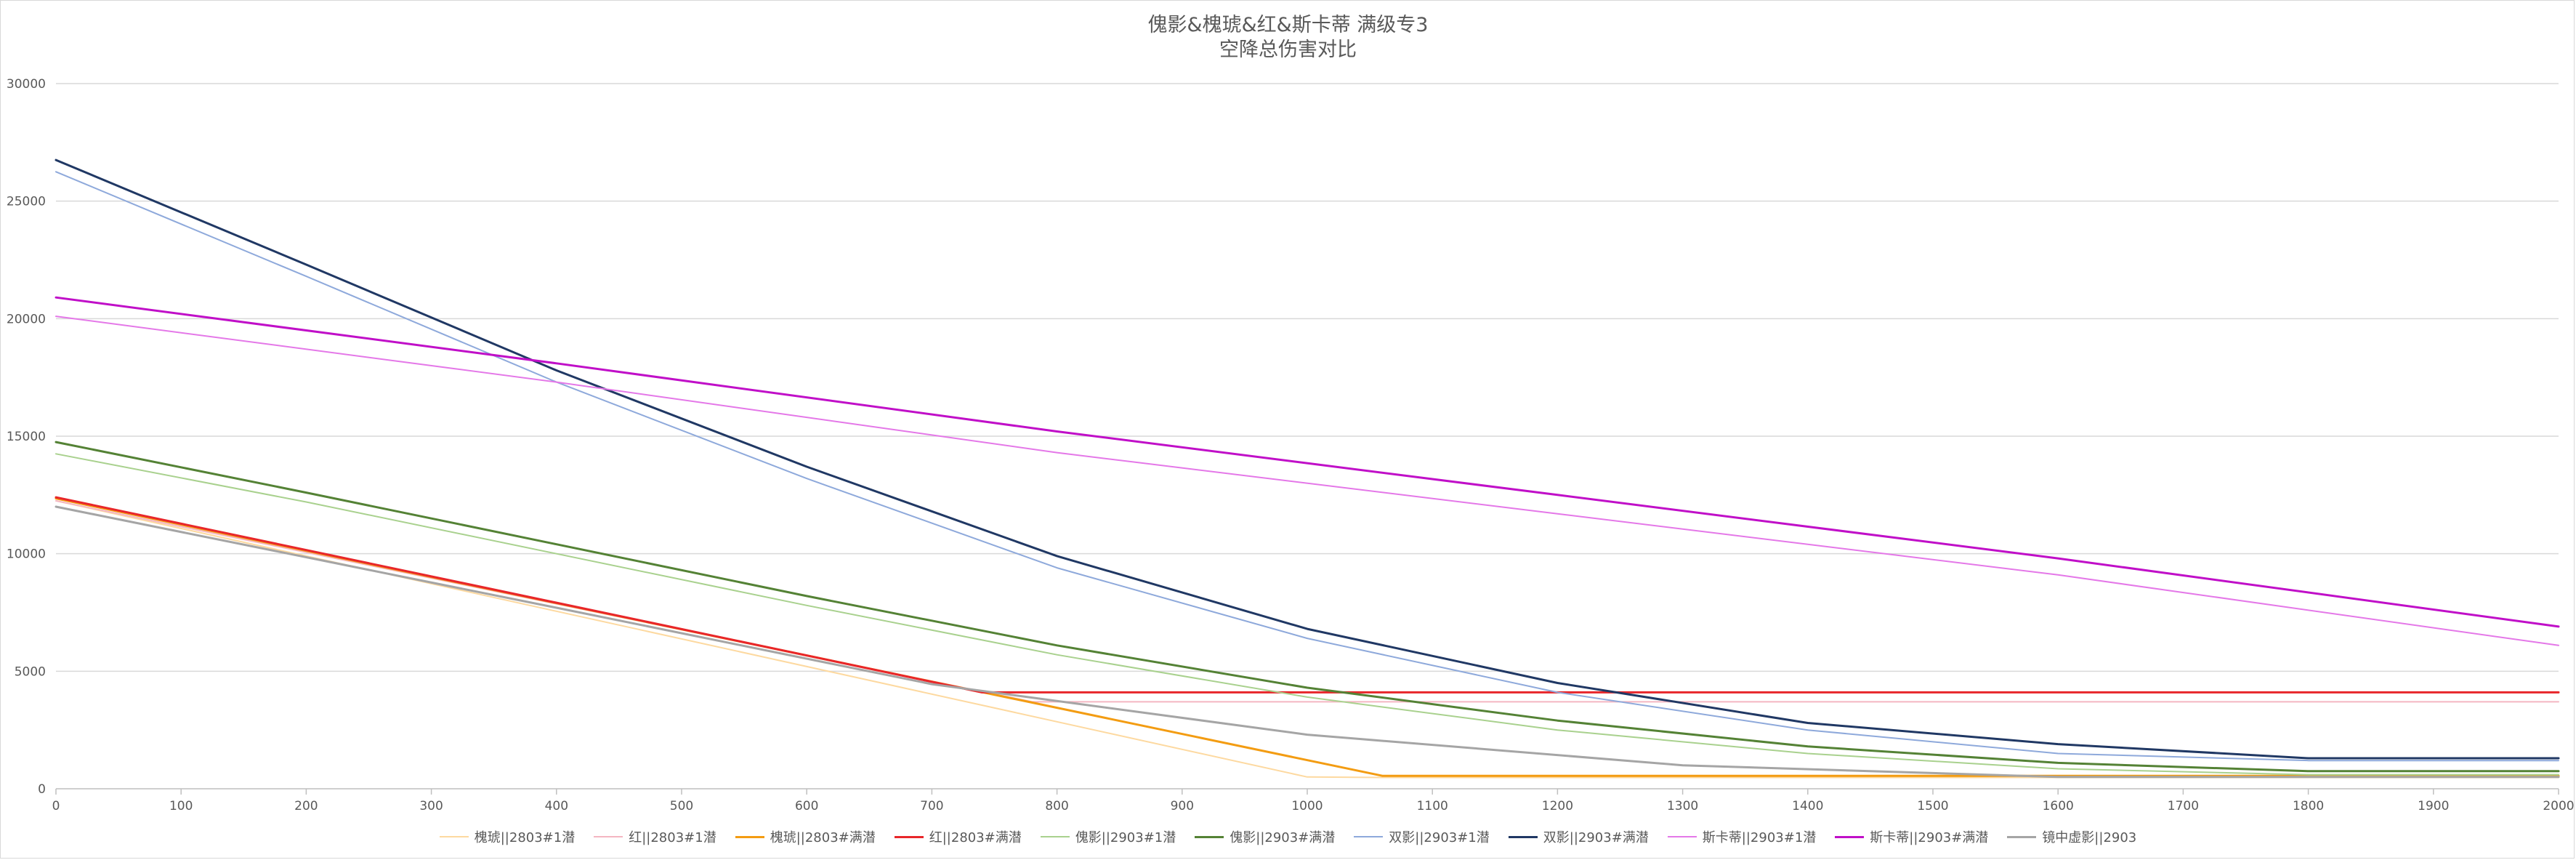 This screenshot has width=2576, height=860. What do you see at coordinates (27, 202) in the screenshot?
I see `y-tick-label: 25000` at bounding box center [27, 202].